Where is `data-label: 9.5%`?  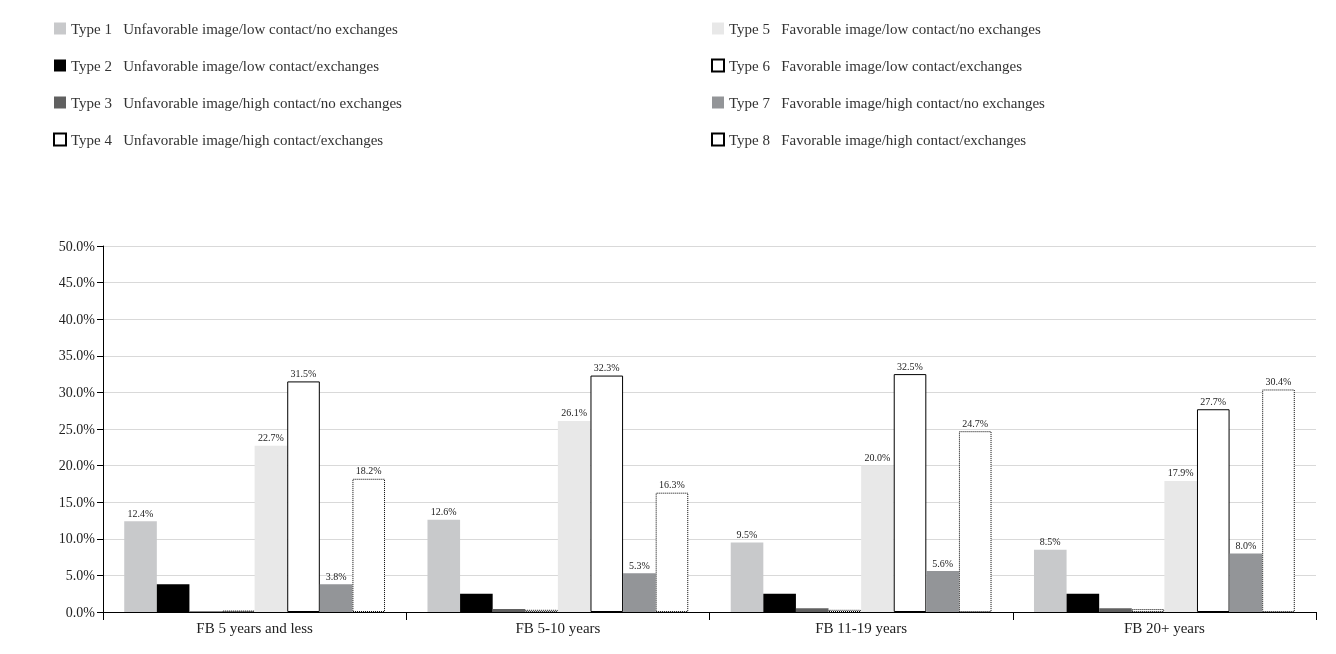 data-label: 9.5% is located at coordinates (747, 534).